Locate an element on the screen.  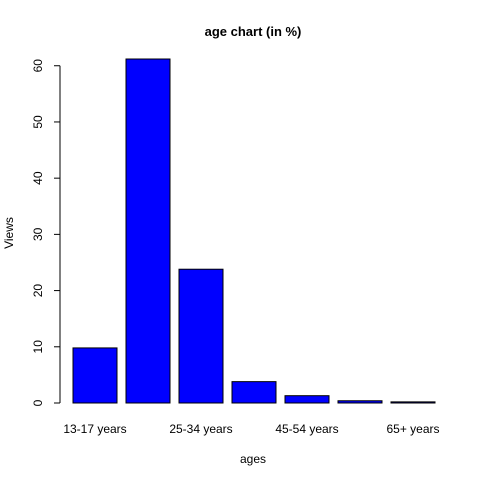
chart-title: age chart (in %) is located at coordinates (253, 31).